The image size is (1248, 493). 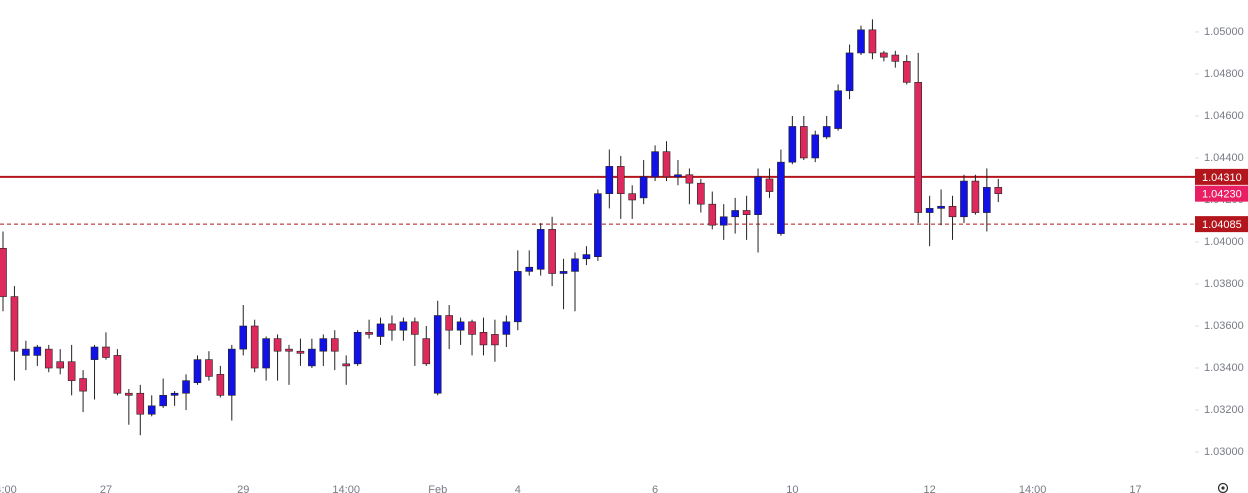 What do you see at coordinates (1224, 74) in the screenshot?
I see `y-tick-label: 1.04800` at bounding box center [1224, 74].